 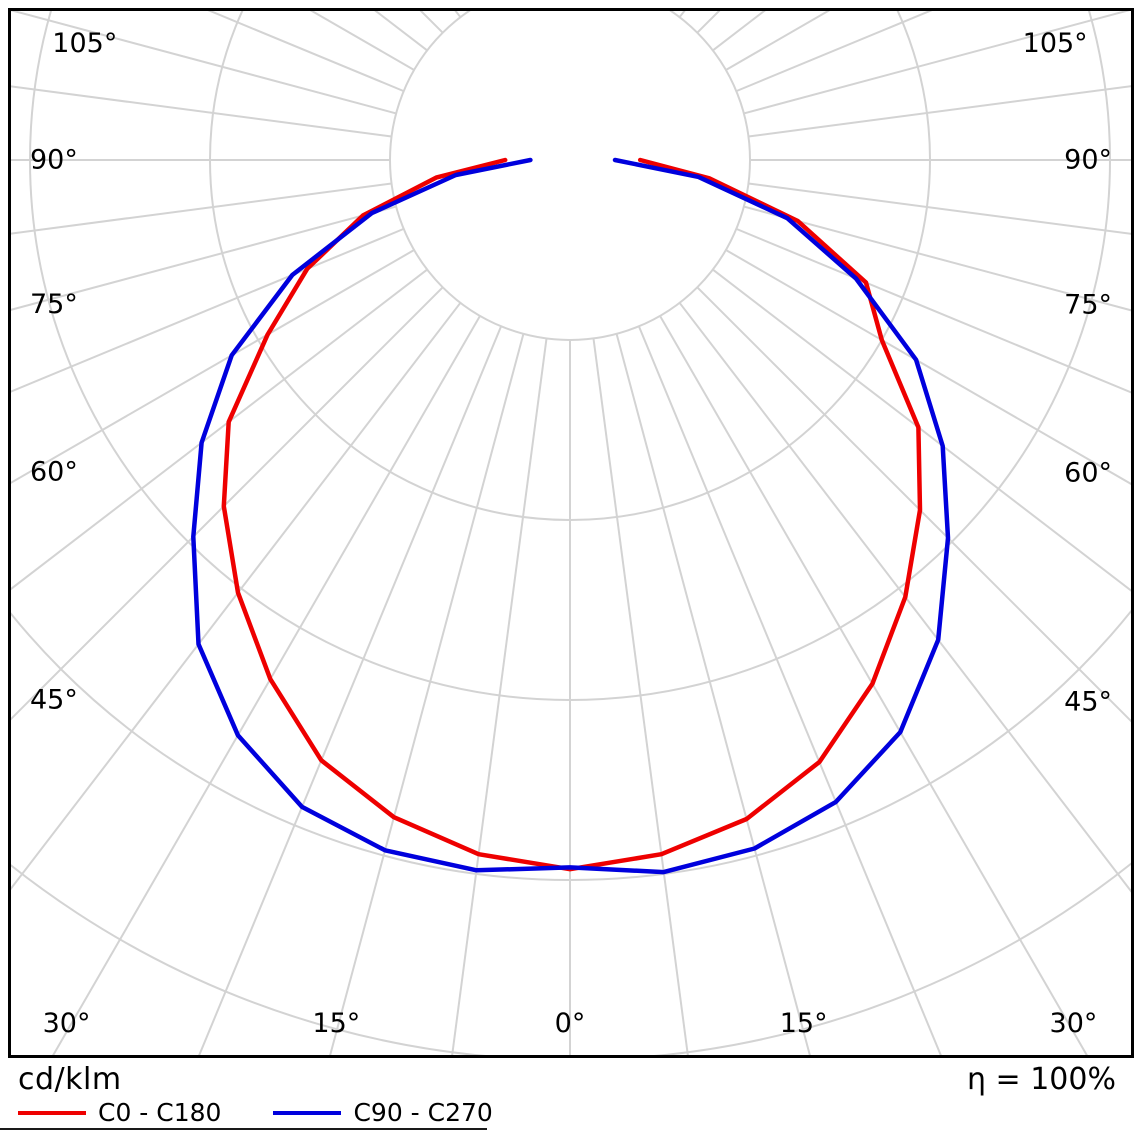 What do you see at coordinates (52, 1112) in the screenshot?
I see `legend-swatch-red-line` at bounding box center [52, 1112].